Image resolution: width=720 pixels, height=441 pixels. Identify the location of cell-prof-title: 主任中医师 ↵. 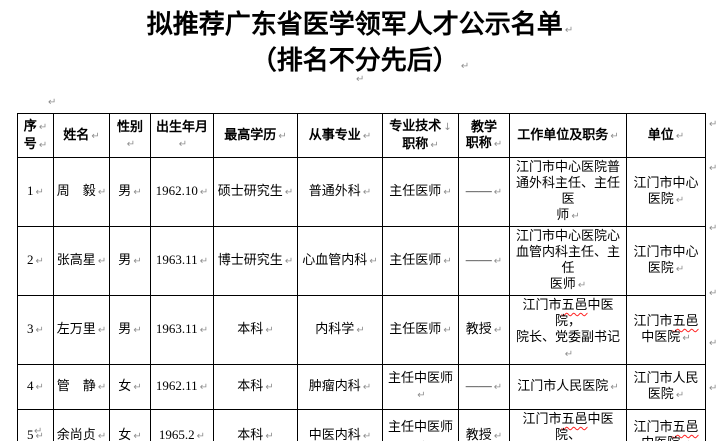
(420, 387).